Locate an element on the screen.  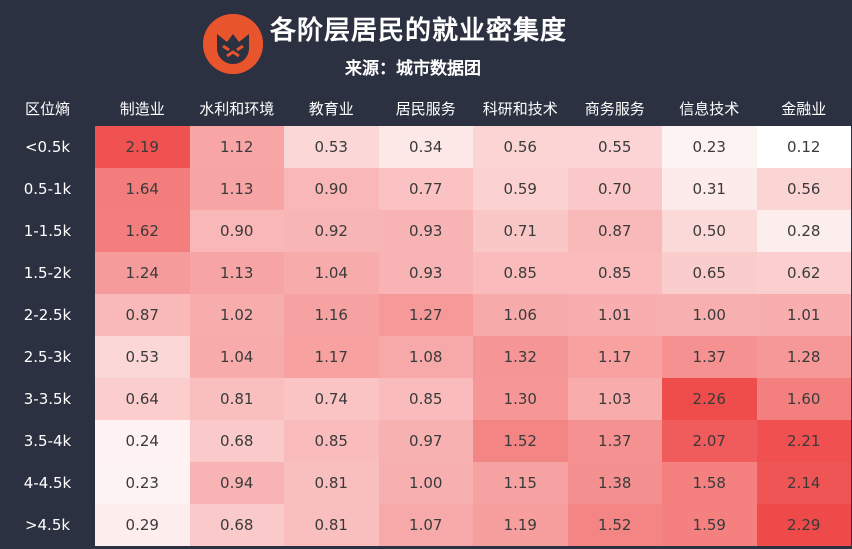
column-header: 居民服务 is located at coordinates (425, 109).